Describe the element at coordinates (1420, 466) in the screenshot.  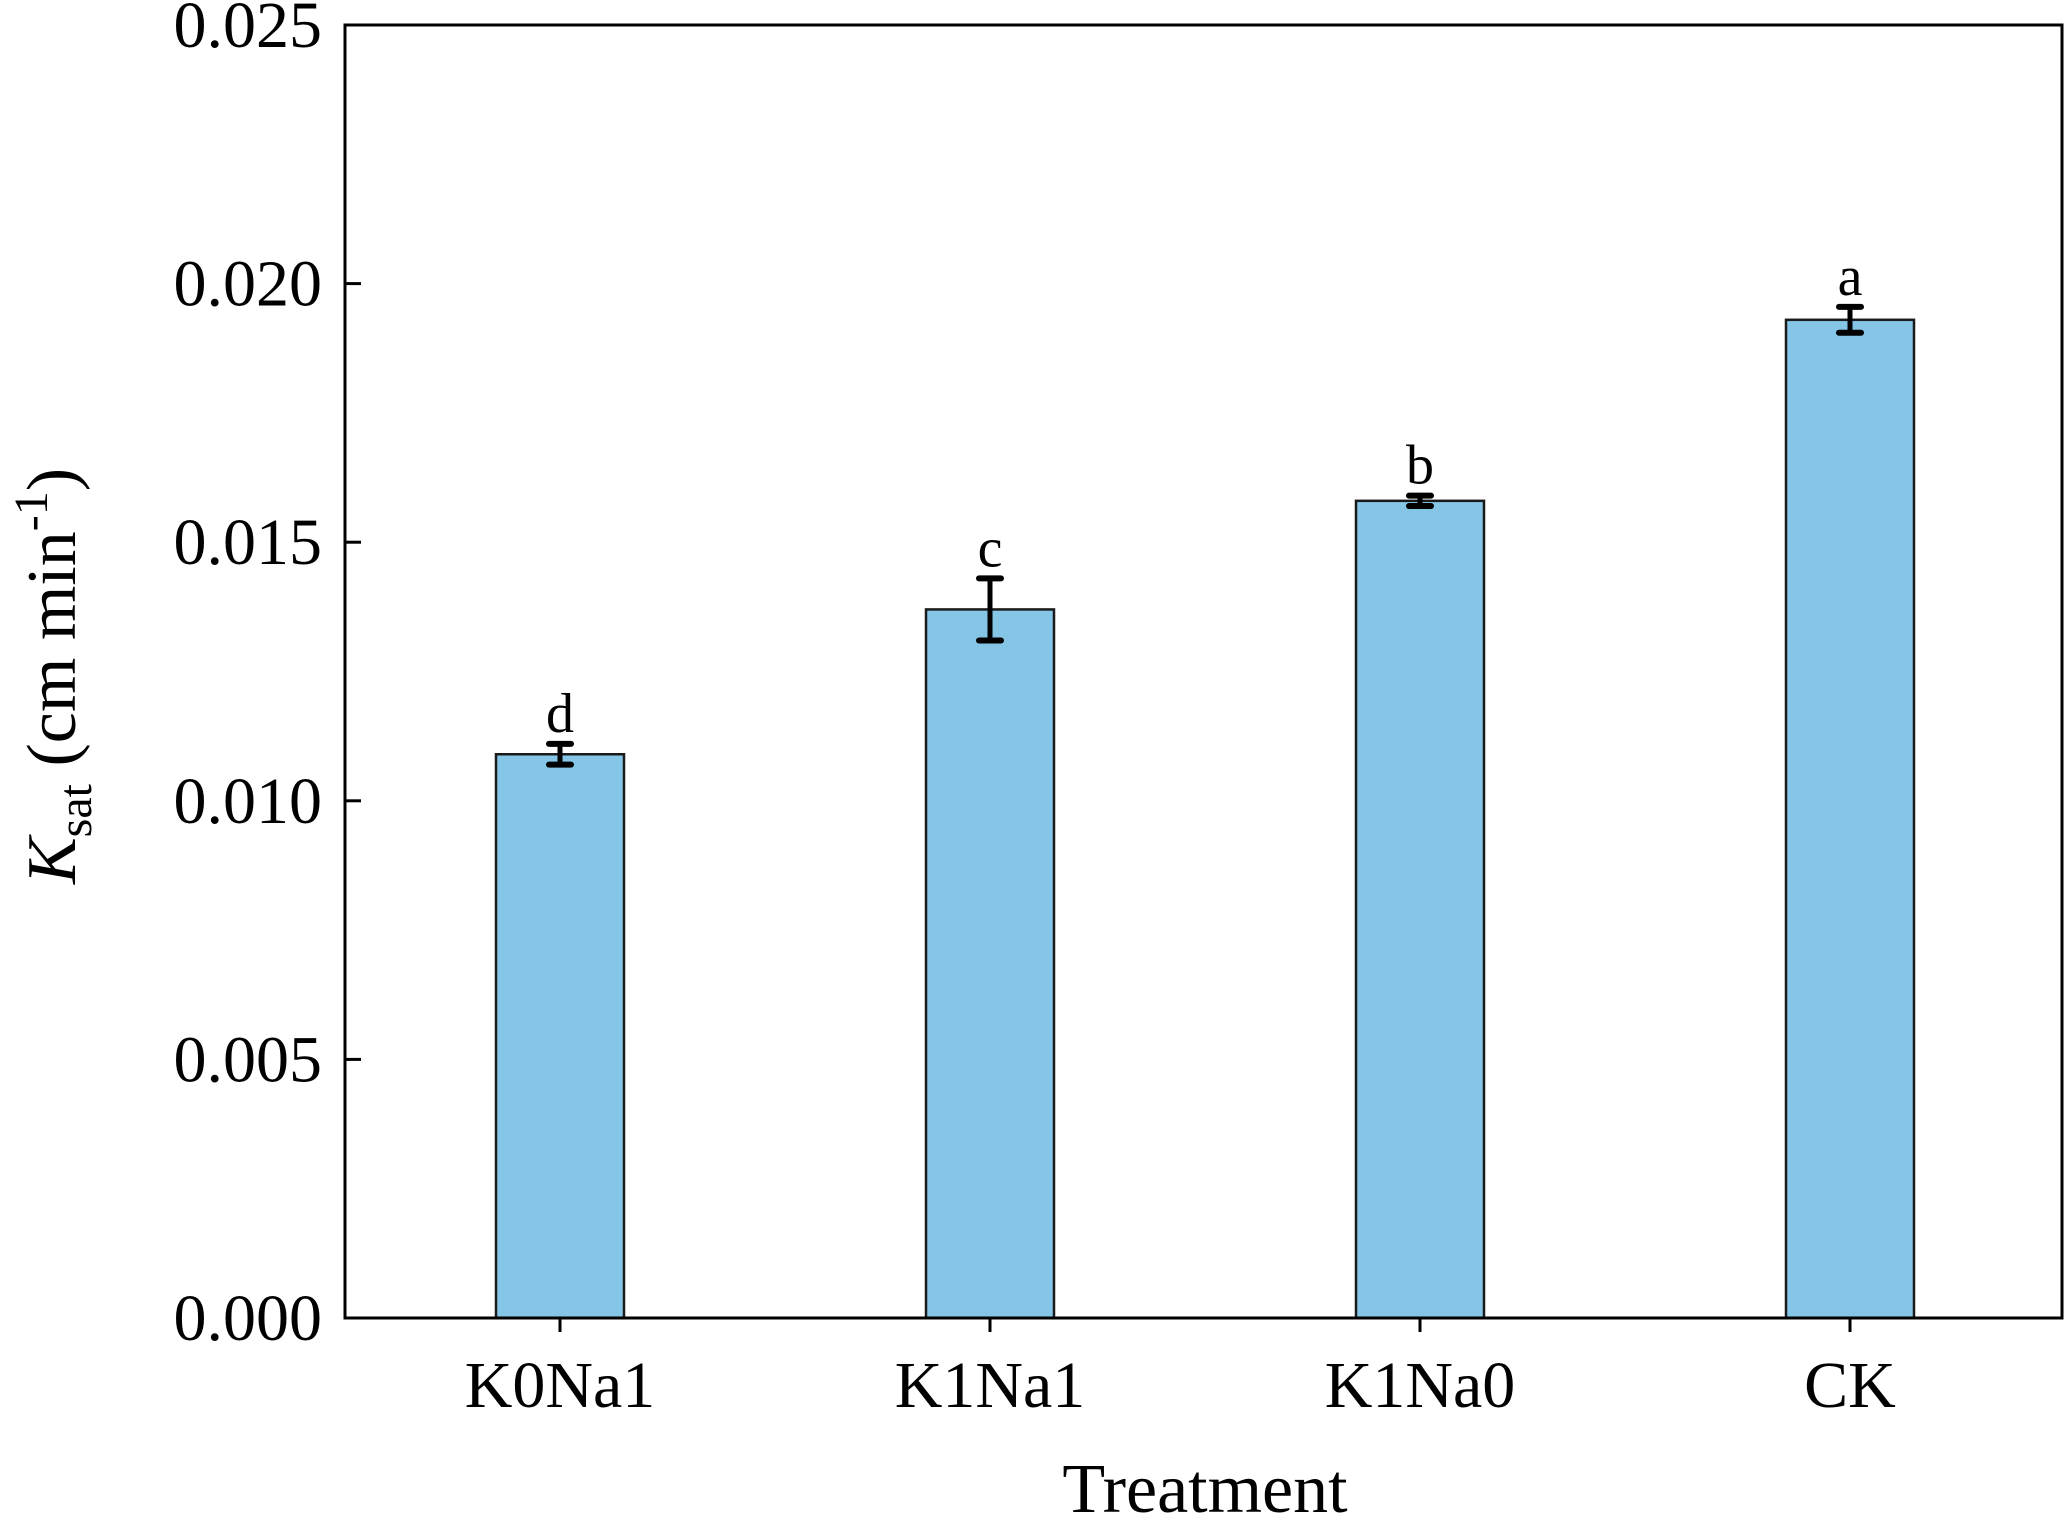
I see `significance-letter-k1na0: b` at that location.